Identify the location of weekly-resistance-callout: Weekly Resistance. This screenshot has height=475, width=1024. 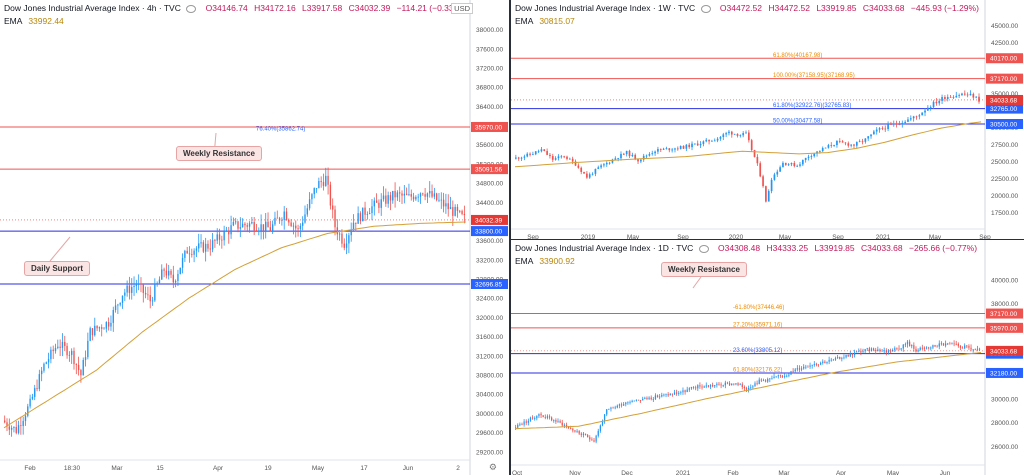
(219, 153).